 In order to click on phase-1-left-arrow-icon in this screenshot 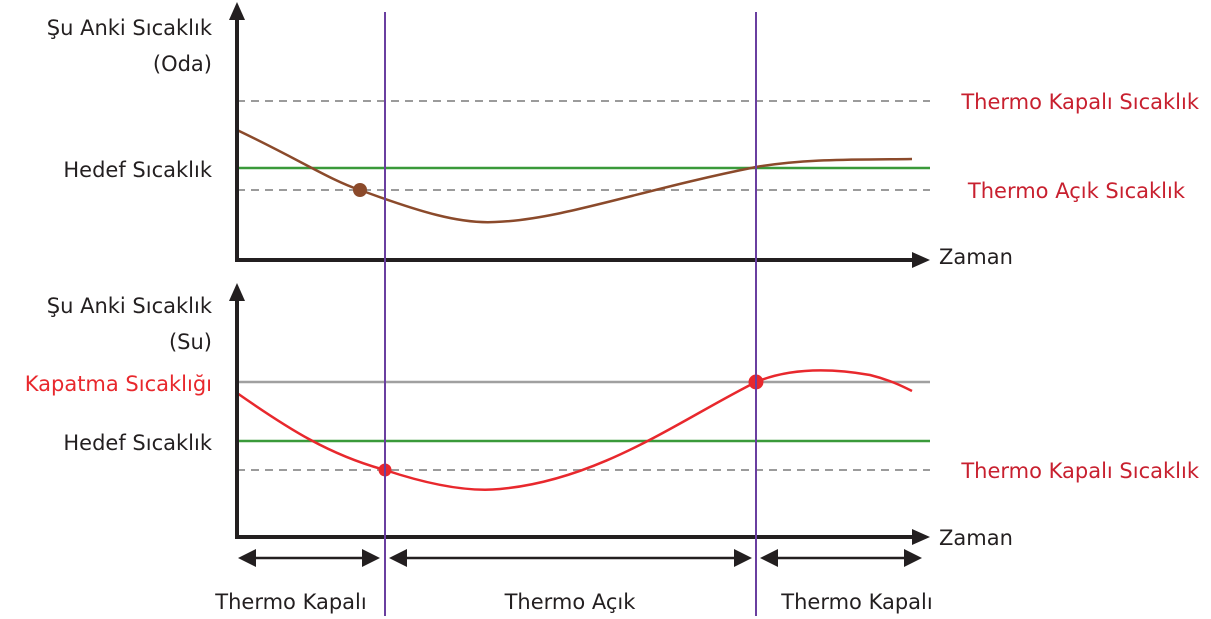, I will do `click(247, 558)`.